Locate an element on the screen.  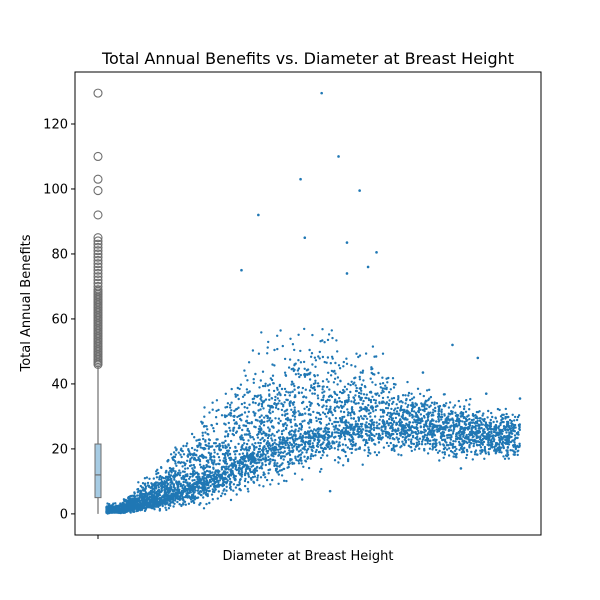
y-tick-label: 100 is located at coordinates (55, 189).